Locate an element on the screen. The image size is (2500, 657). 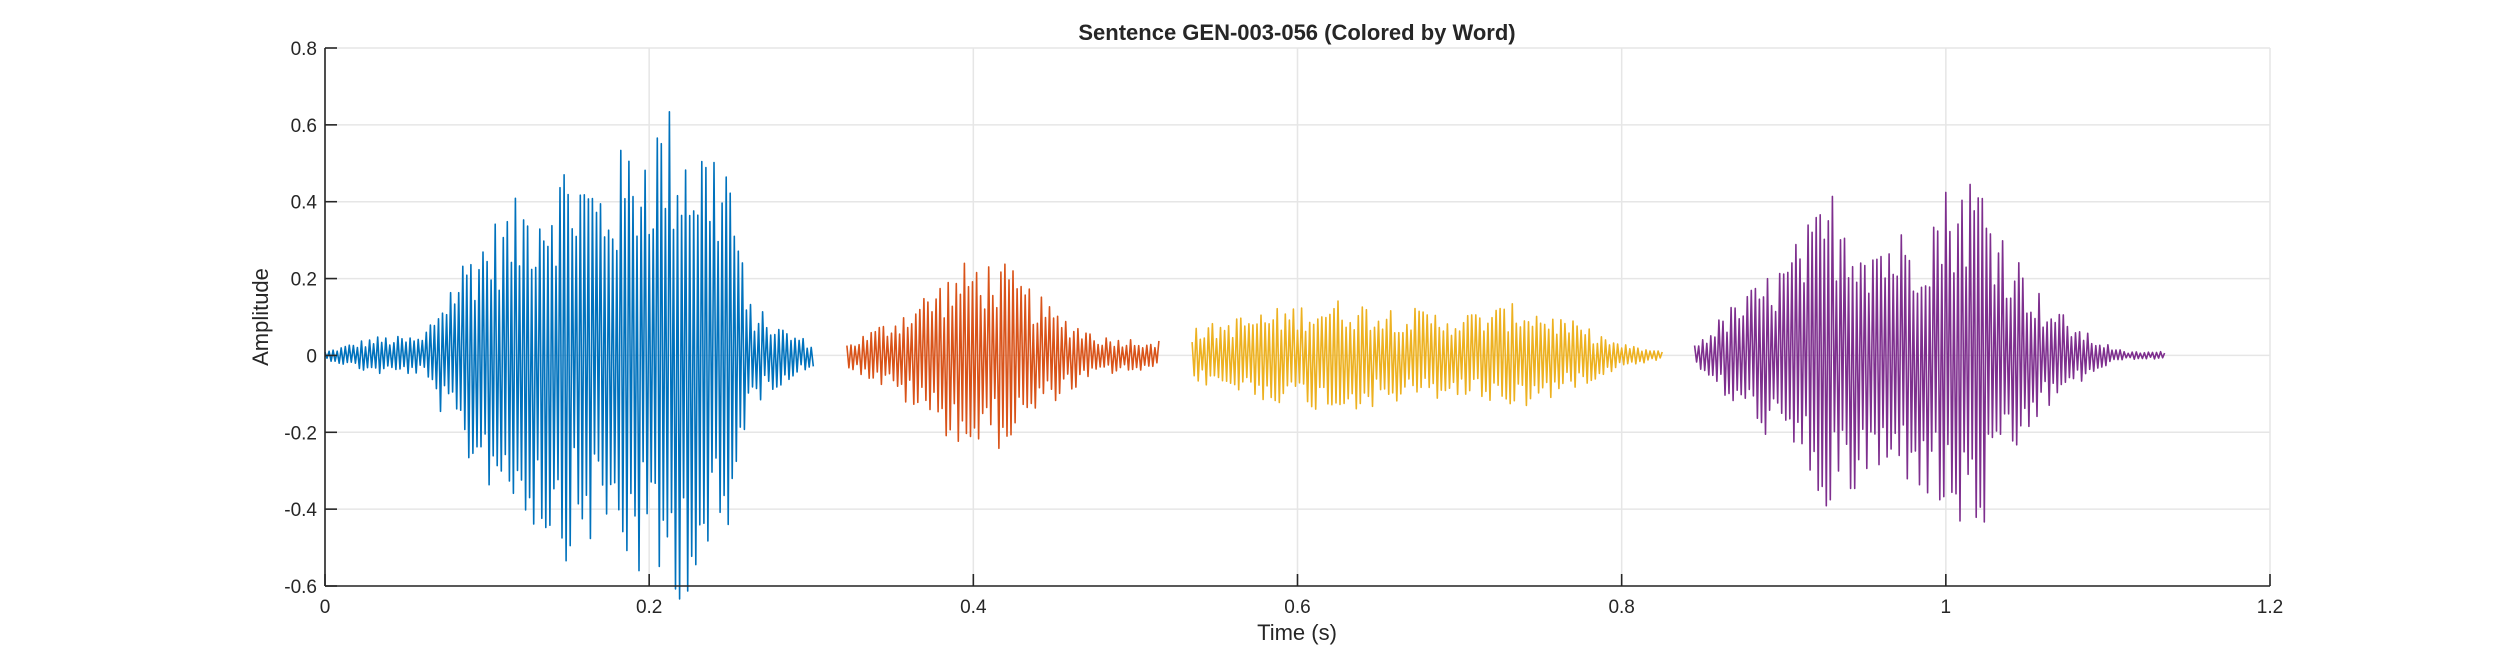
x-tick-label: 0 is located at coordinates (325, 607).